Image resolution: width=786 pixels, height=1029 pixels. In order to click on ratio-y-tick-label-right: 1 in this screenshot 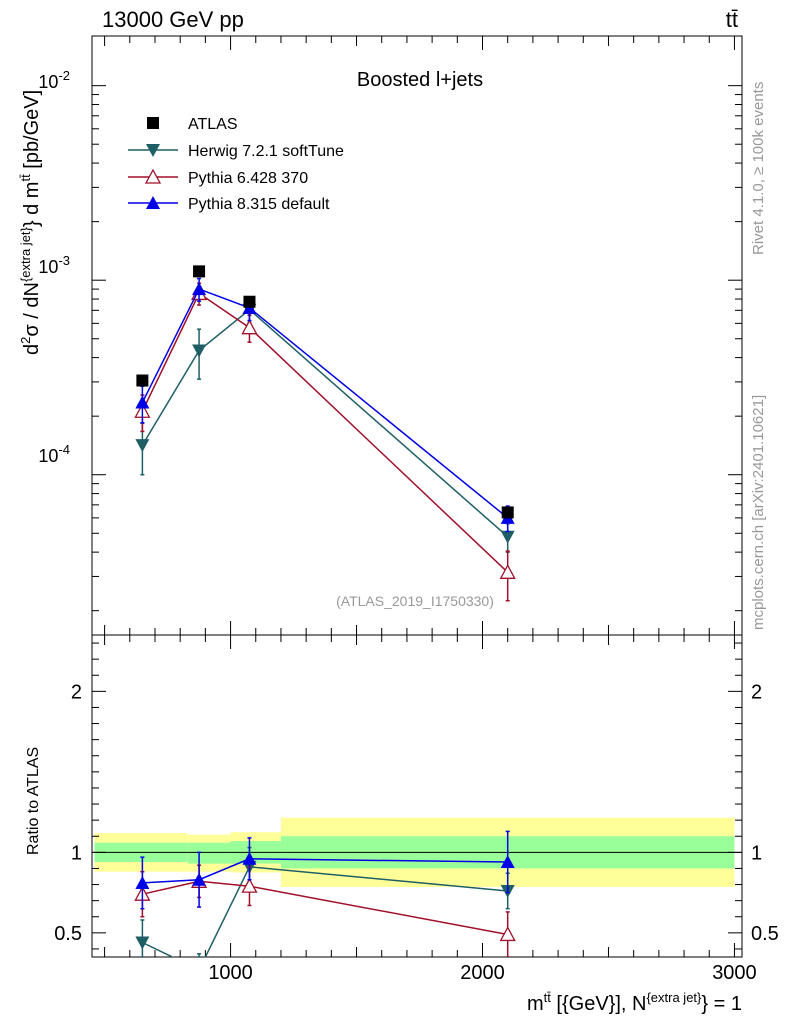, I will do `click(756, 853)`.